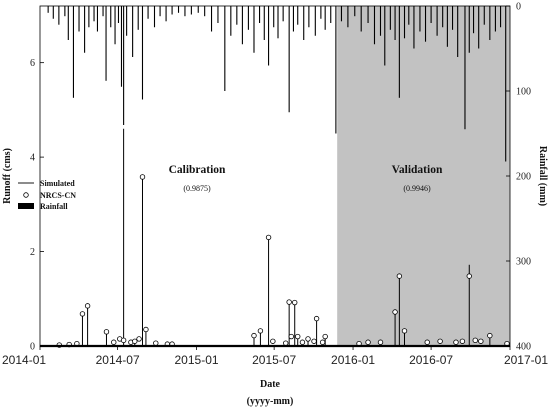  What do you see at coordinates (197, 360) in the screenshot?
I see `x-tick-label-2: 2015-01` at bounding box center [197, 360].